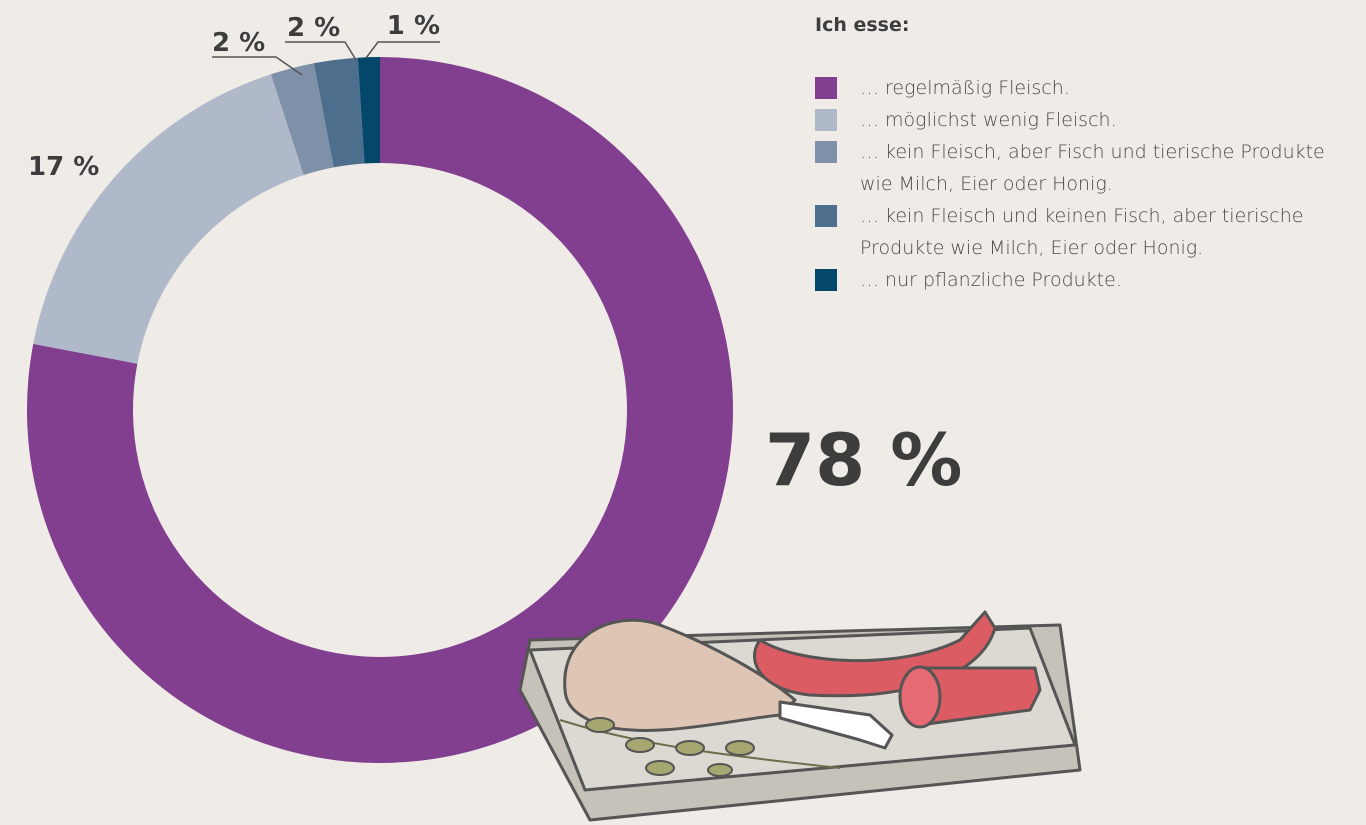 The width and height of the screenshot is (1366, 825). What do you see at coordinates (1085, 88) in the screenshot?
I see `legend-item: … regelmäßig Fleisch.` at bounding box center [1085, 88].